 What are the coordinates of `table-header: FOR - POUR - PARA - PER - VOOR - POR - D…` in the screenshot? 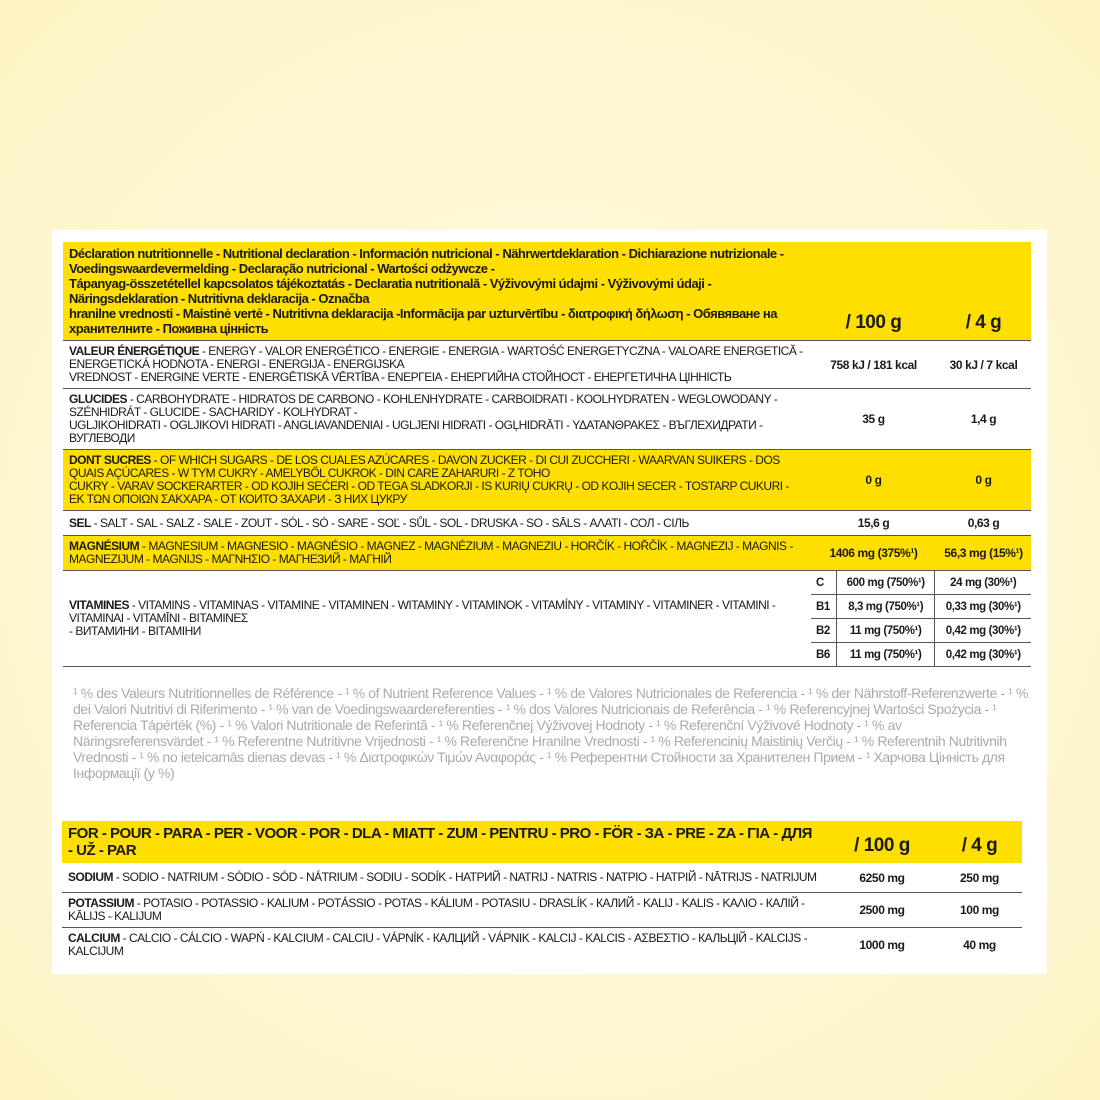 It's located at (542, 842).